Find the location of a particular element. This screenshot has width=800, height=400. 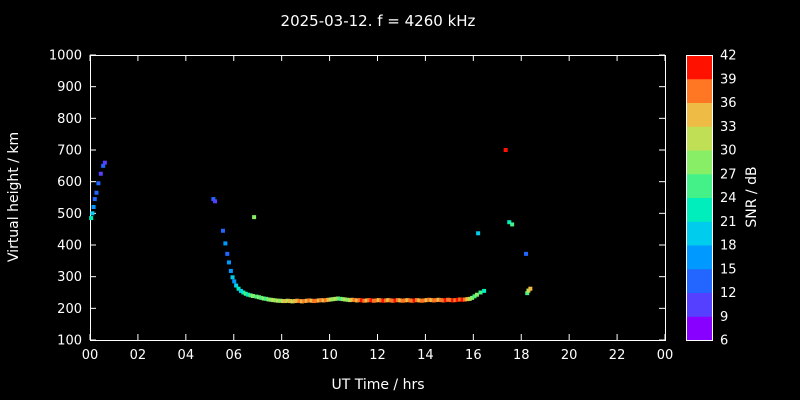

x-tick-label: 00 is located at coordinates (665, 355).